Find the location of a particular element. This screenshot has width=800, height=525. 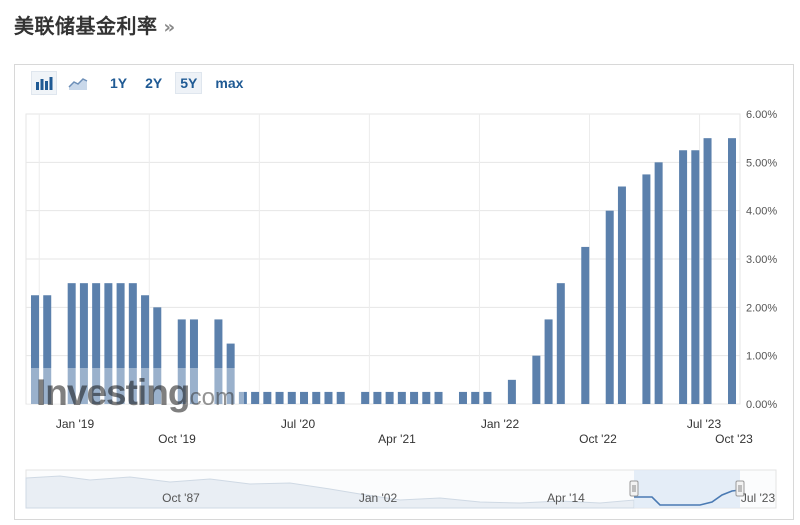

y-tick-label: 1.00% is located at coordinates (761, 357).